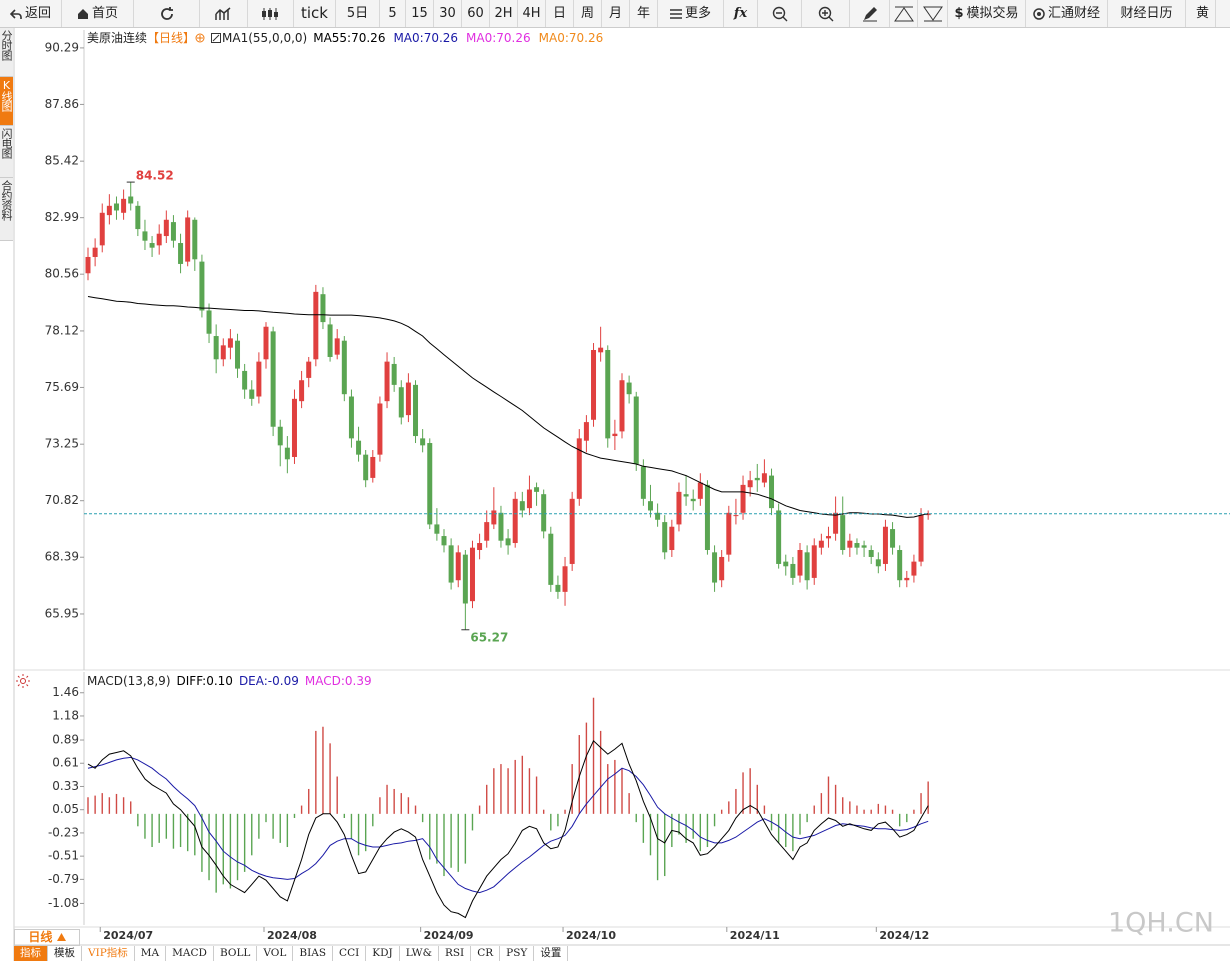  What do you see at coordinates (108, 953) in the screenshot?
I see `indicator-tab: VIP指标` at bounding box center [108, 953].